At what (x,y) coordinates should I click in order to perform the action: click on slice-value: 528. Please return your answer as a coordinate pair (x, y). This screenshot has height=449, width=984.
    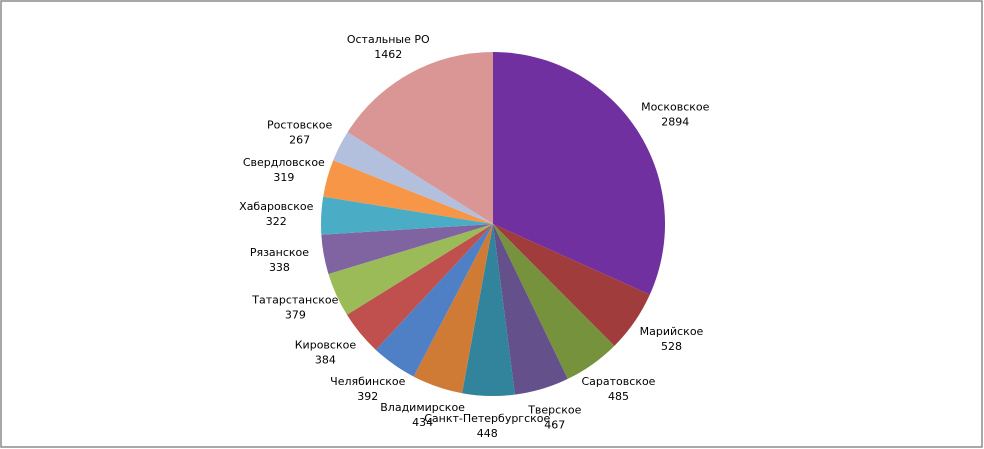
    Looking at the image, I should click on (671, 346).